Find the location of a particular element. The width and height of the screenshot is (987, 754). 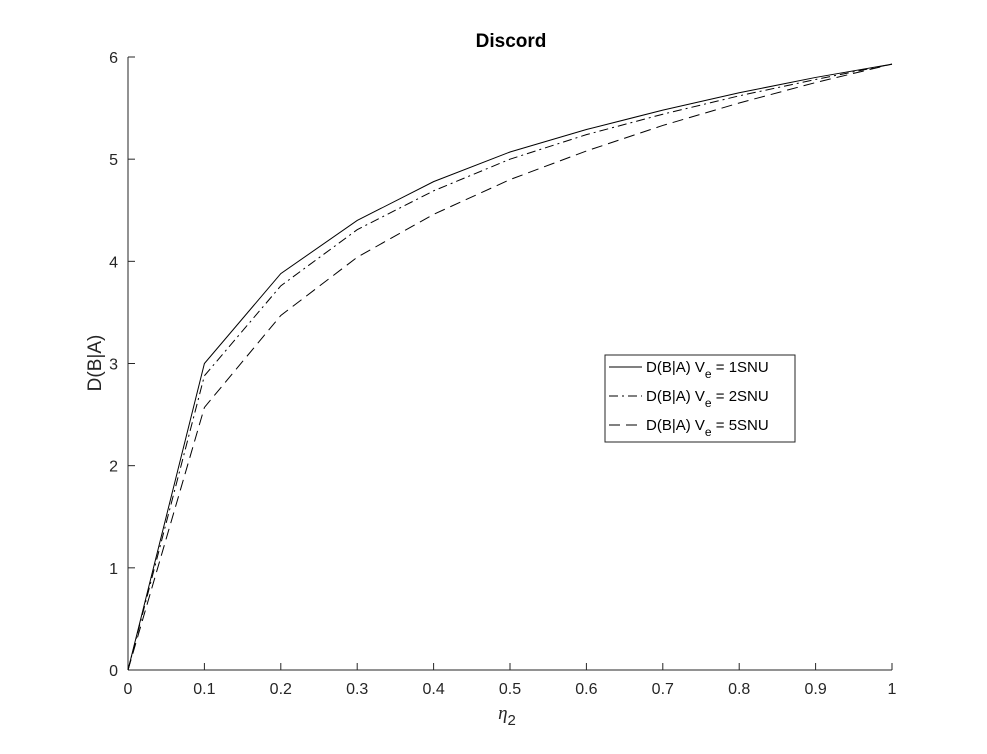

x-tick-label: 0.5 is located at coordinates (510, 689).